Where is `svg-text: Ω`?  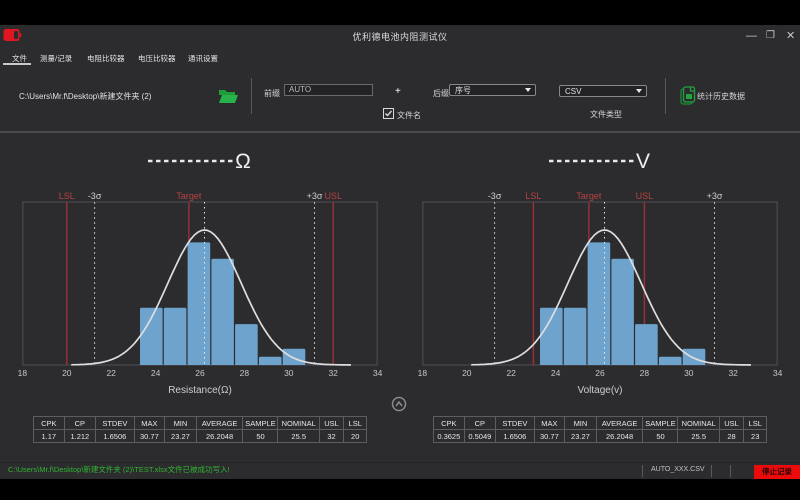
svg-text: Ω is located at coordinates (243, 161).